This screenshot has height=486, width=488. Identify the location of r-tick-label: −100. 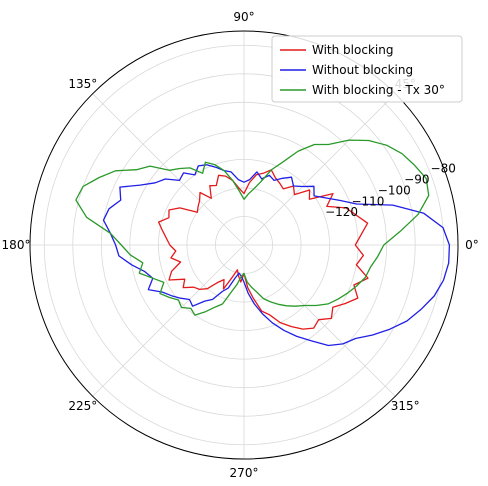
(394, 190).